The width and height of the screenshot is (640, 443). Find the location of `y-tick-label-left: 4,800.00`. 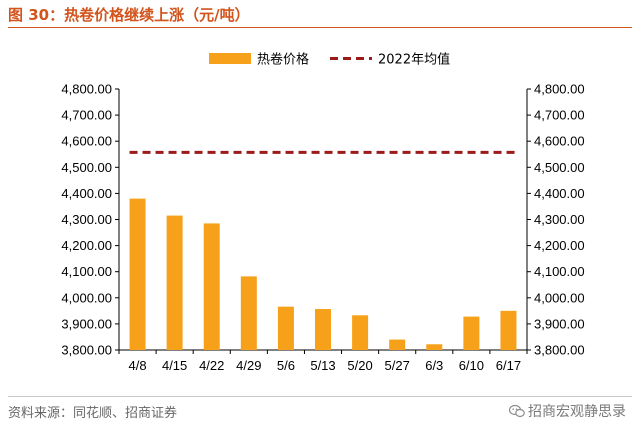

y-tick-label-left: 4,800.00 is located at coordinates (86, 89).